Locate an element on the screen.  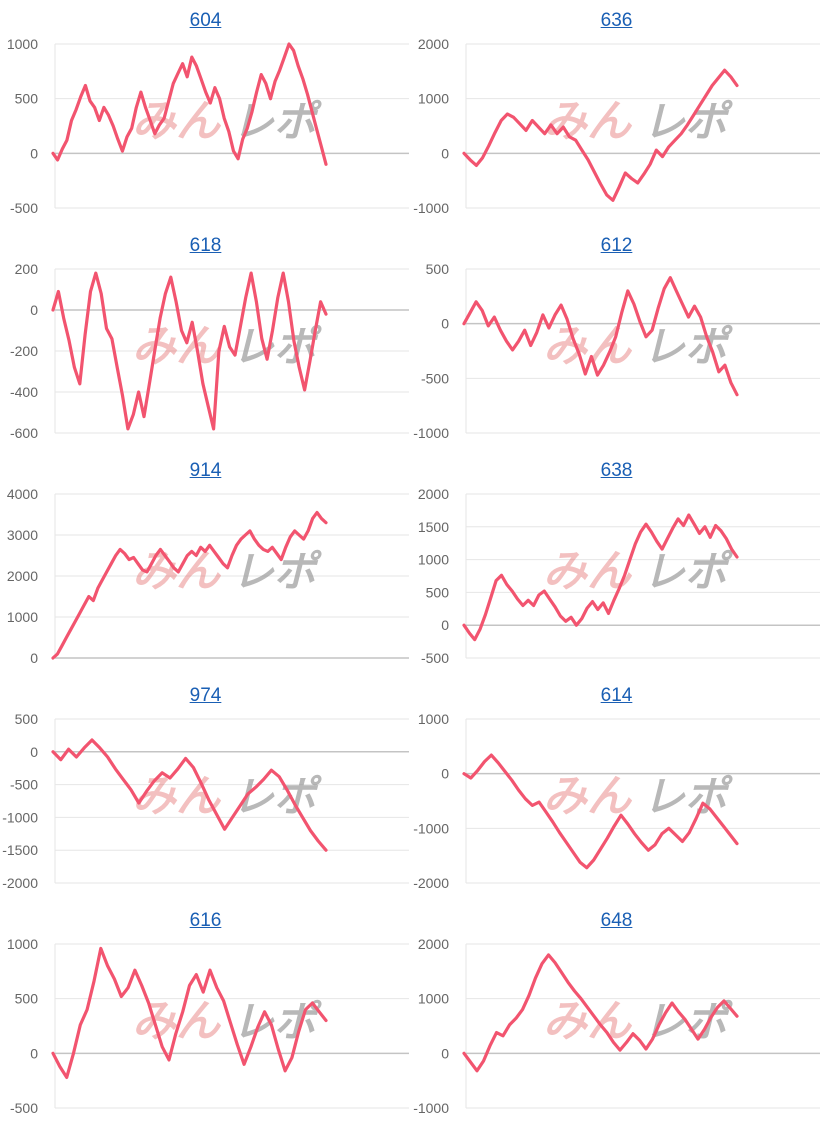
chart-panel: 914 4000 3000 2000 1000 0 みん レポ is located at coordinates (205, 562).